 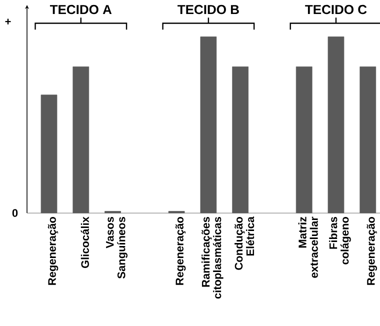 What do you see at coordinates (208, 9) in the screenshot?
I see `text: TECIDO B` at bounding box center [208, 9].